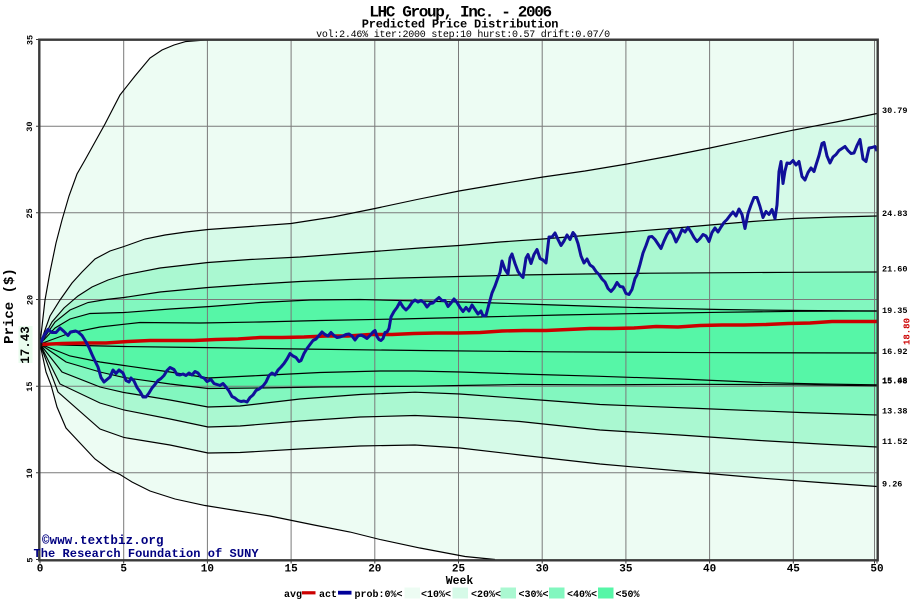  Describe the element at coordinates (794, 570) in the screenshot. I see `svg-text: 45` at that location.